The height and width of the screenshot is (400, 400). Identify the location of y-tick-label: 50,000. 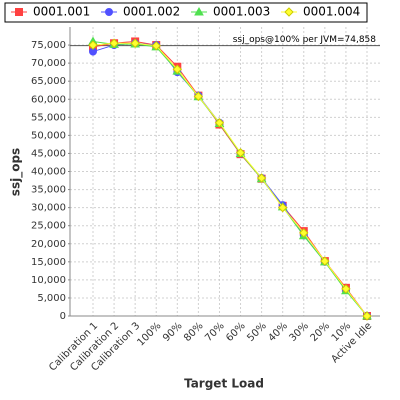
(48, 135).